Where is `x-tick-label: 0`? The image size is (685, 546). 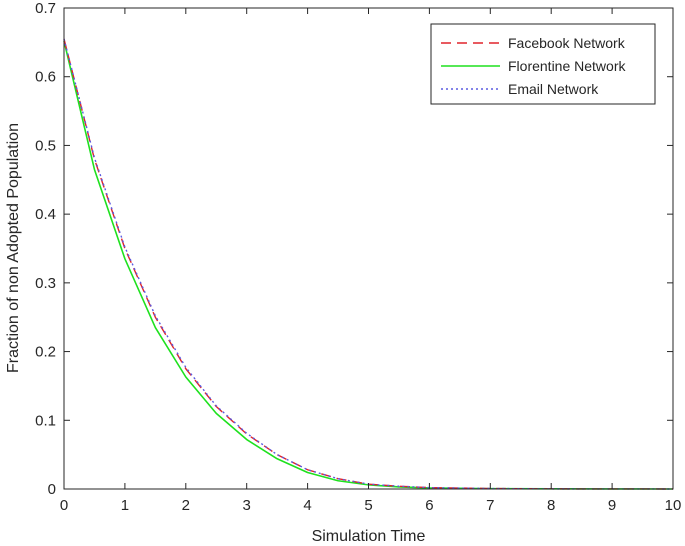
x-tick-label: 0 is located at coordinates (64, 505).